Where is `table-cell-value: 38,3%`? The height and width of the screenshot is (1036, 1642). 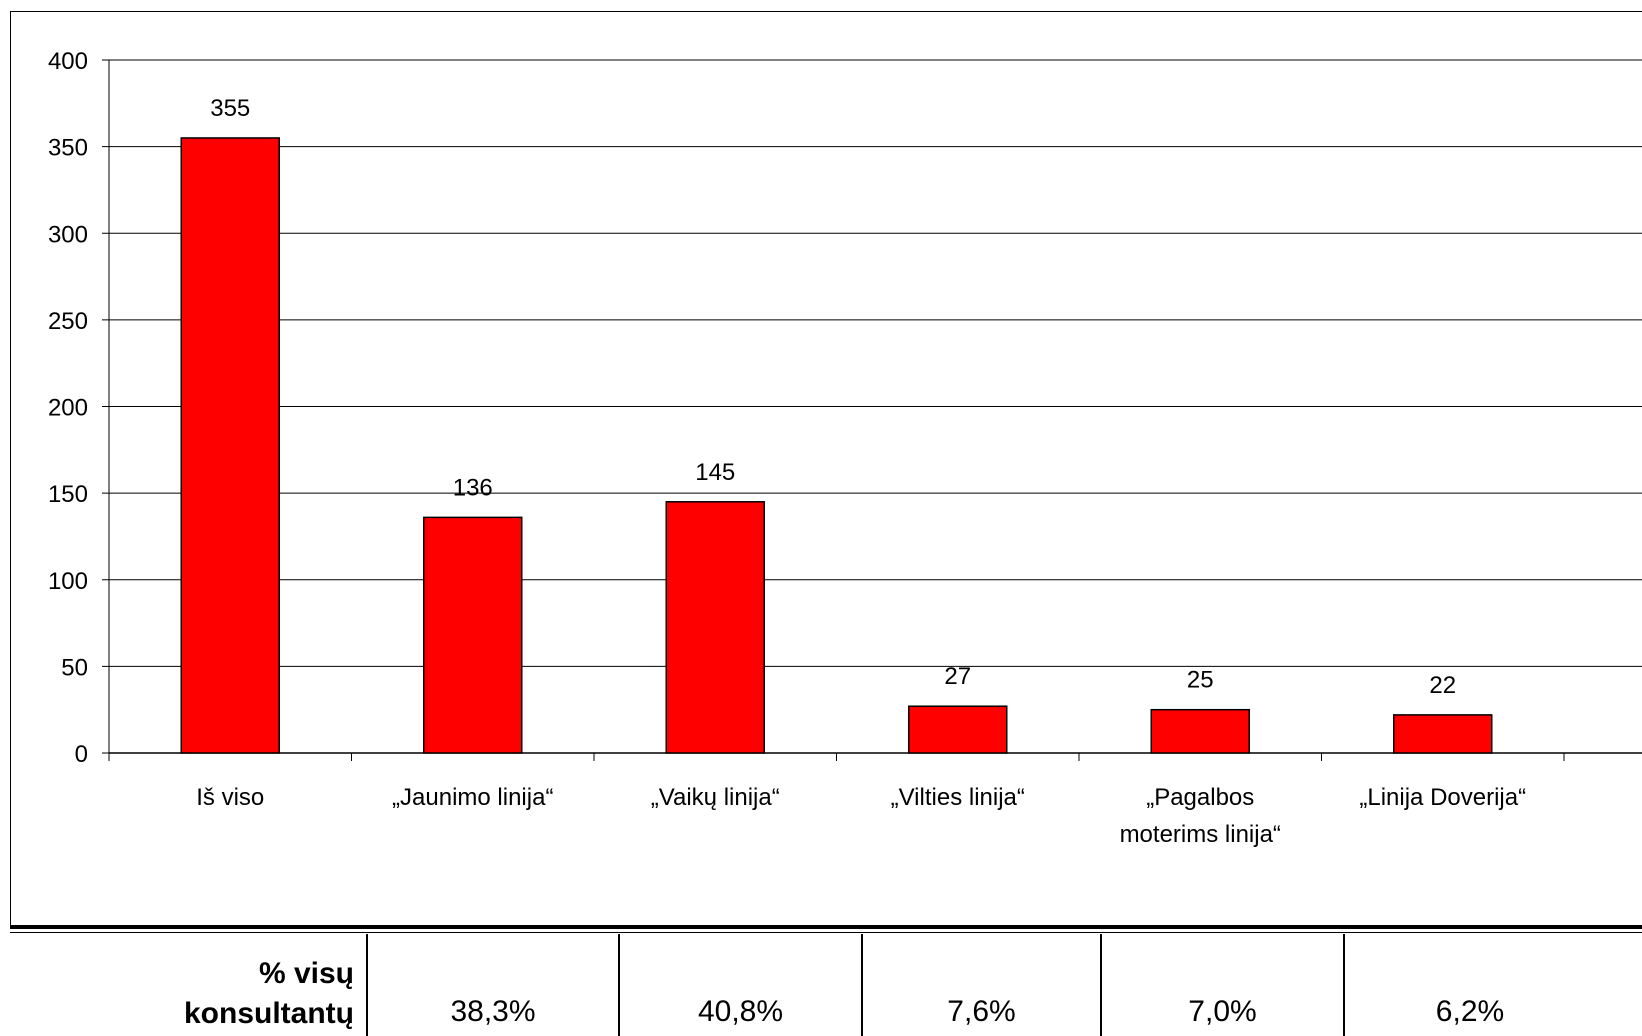
table-cell-value: 38,3% is located at coordinates (493, 1011).